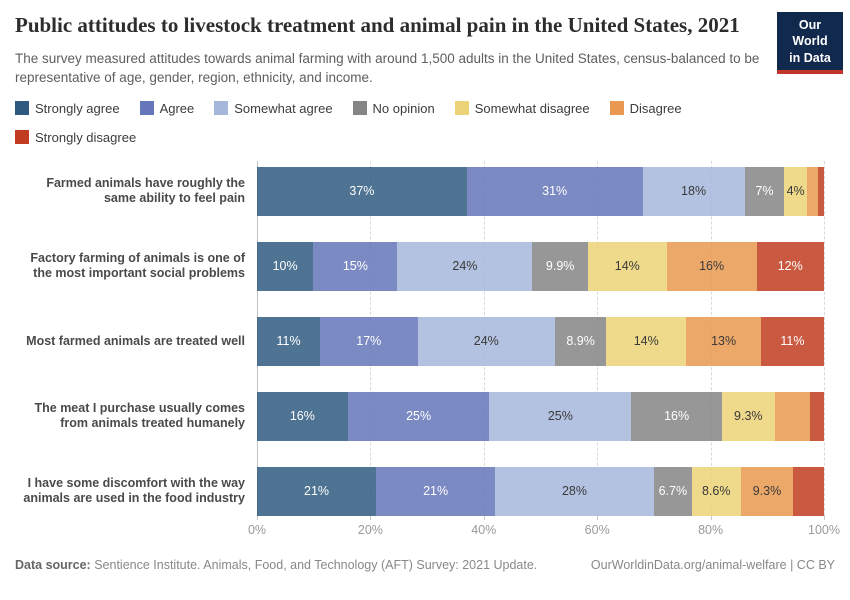 This screenshot has width=850, height=600. I want to click on legend-label: No opinion, so click(403, 108).